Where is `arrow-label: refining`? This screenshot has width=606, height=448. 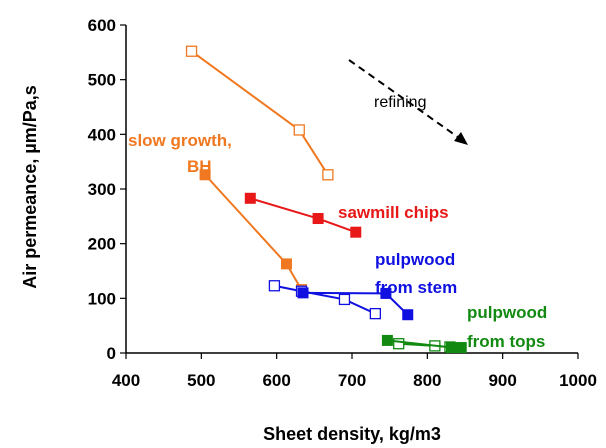
arrow-label: refining is located at coordinates (400, 102).